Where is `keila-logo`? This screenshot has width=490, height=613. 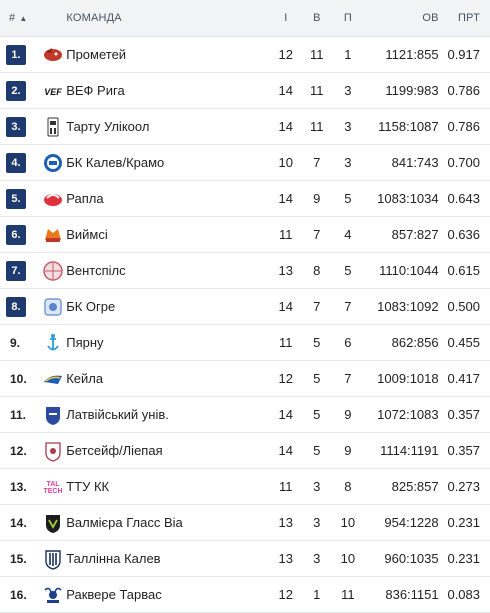 keila-logo is located at coordinates (53, 379).